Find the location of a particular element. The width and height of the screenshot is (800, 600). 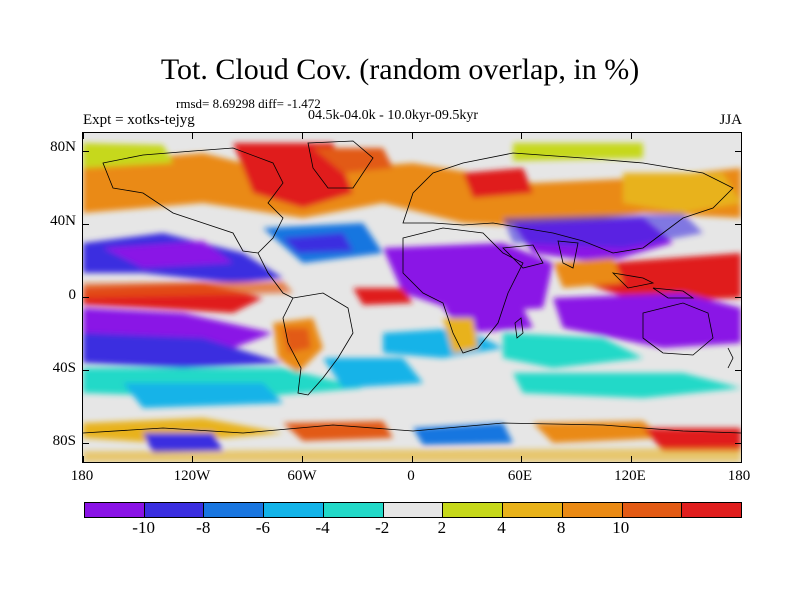

colorbar-label: 10 is located at coordinates (621, 527).